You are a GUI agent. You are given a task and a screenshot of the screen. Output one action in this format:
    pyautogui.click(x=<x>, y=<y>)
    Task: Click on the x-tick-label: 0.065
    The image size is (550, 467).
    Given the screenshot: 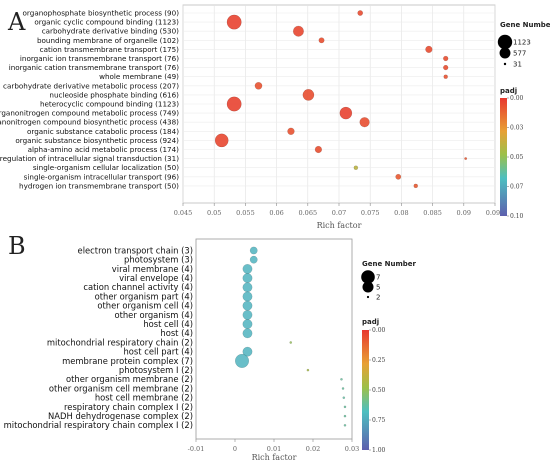 What is the action you would take?
    pyautogui.click(x=307, y=213)
    